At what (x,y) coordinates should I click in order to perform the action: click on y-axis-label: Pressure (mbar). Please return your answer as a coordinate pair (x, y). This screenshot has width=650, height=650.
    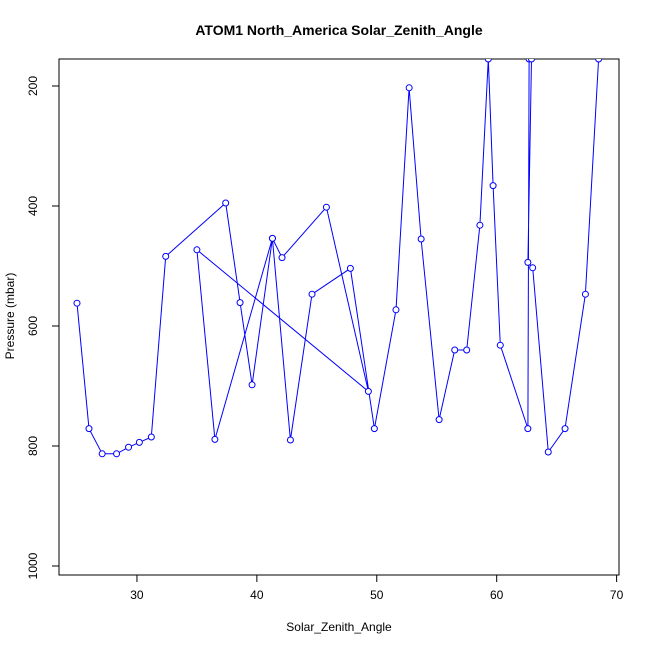
    Looking at the image, I should click on (10, 316).